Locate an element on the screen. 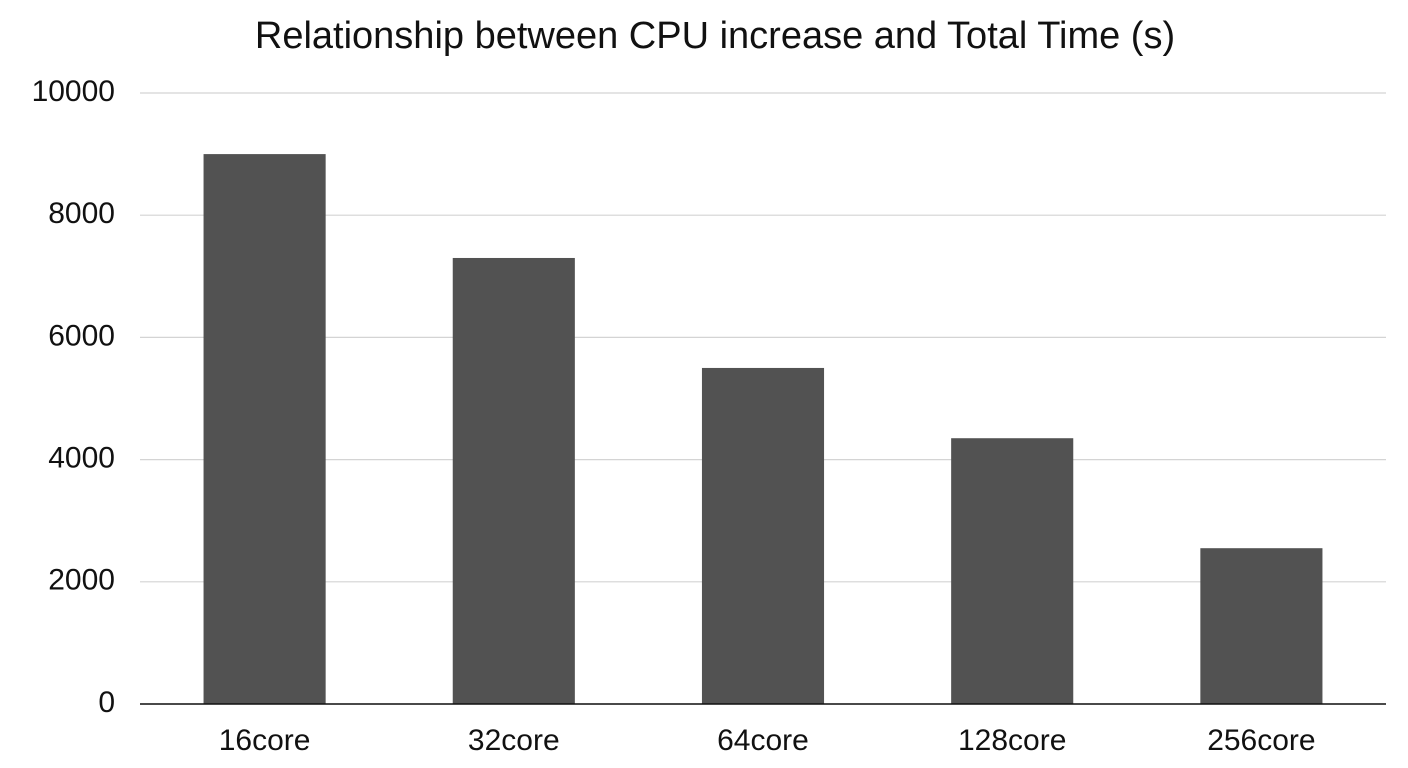  x-tick-label: 32core is located at coordinates (514, 740).